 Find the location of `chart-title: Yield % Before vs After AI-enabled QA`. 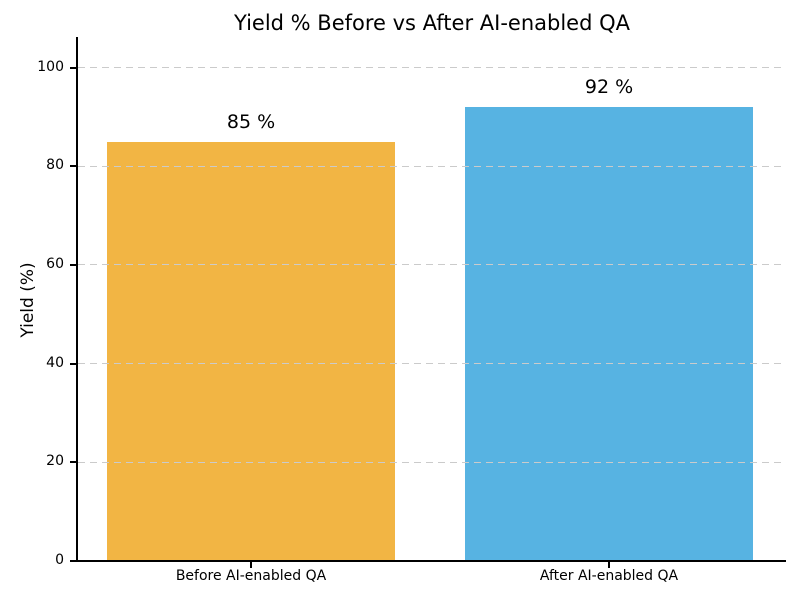

chart-title: Yield % Before vs After AI-enabled QA is located at coordinates (431, 23).